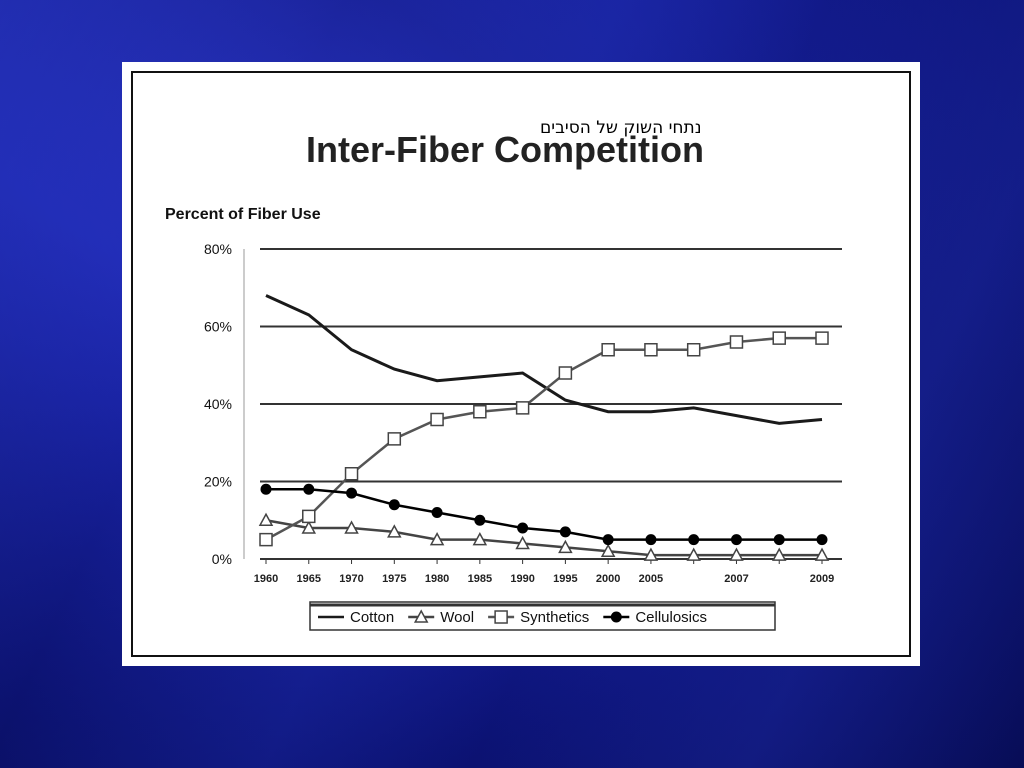 This screenshot has width=1024, height=768. I want to click on series-wool, so click(544, 536).